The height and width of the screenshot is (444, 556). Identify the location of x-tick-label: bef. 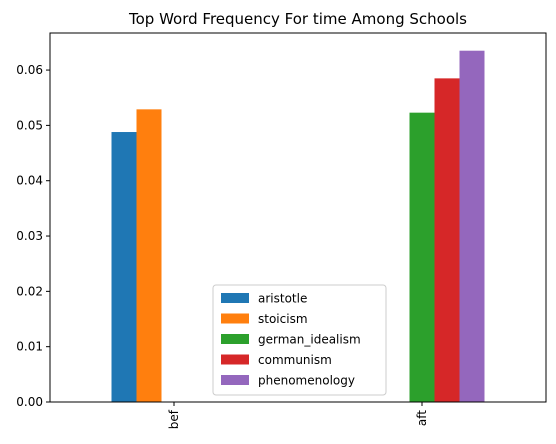
(174, 419).